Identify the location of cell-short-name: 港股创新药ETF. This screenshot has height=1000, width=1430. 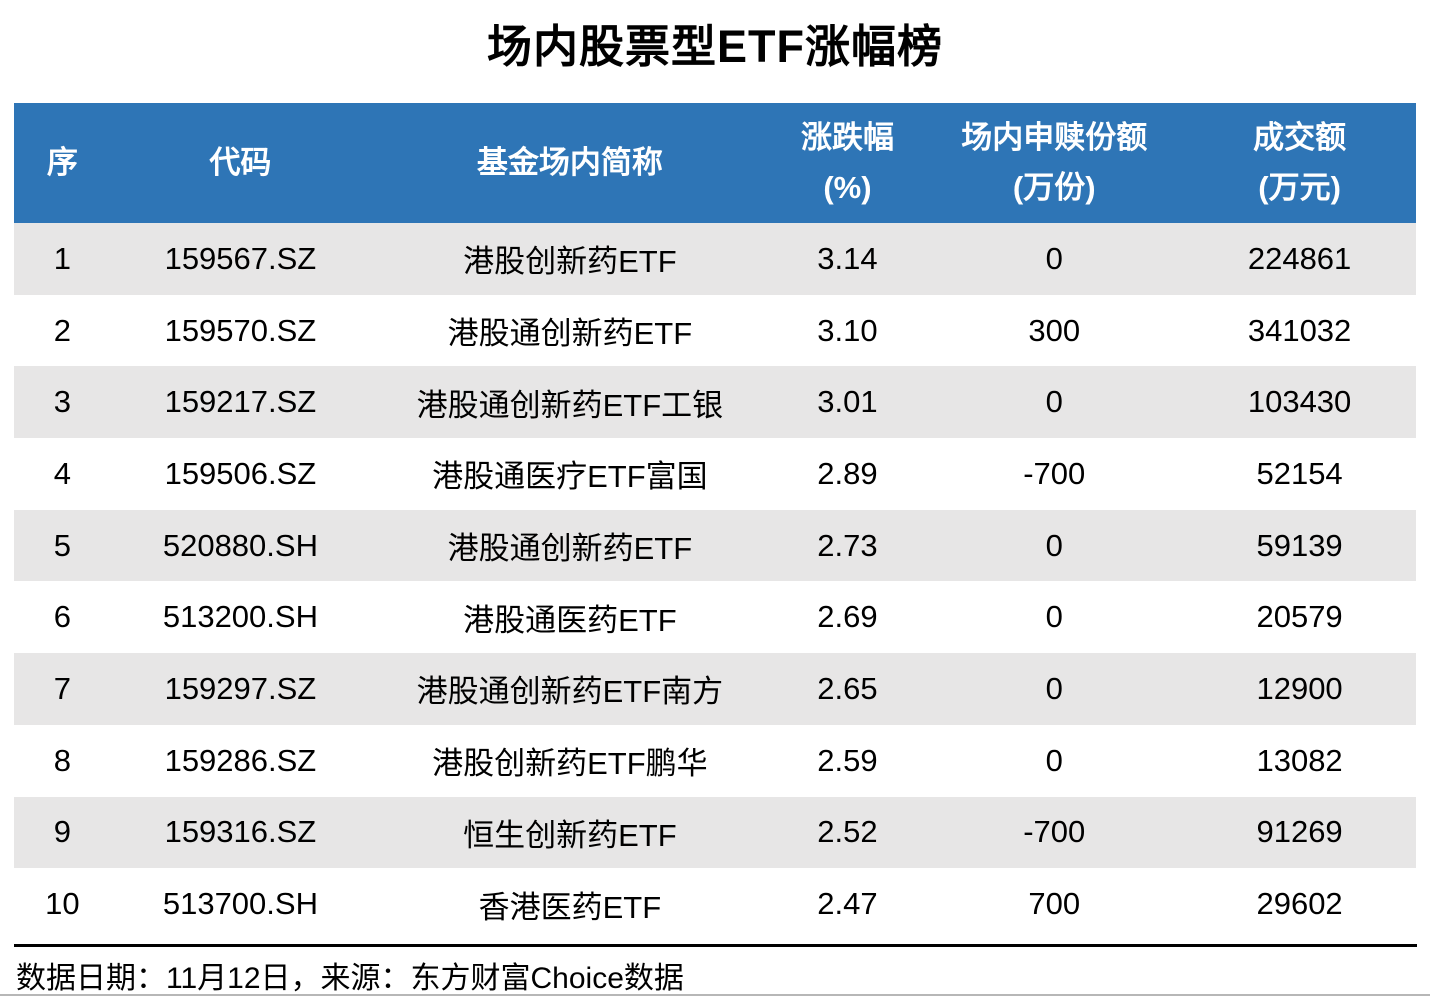
(570, 262).